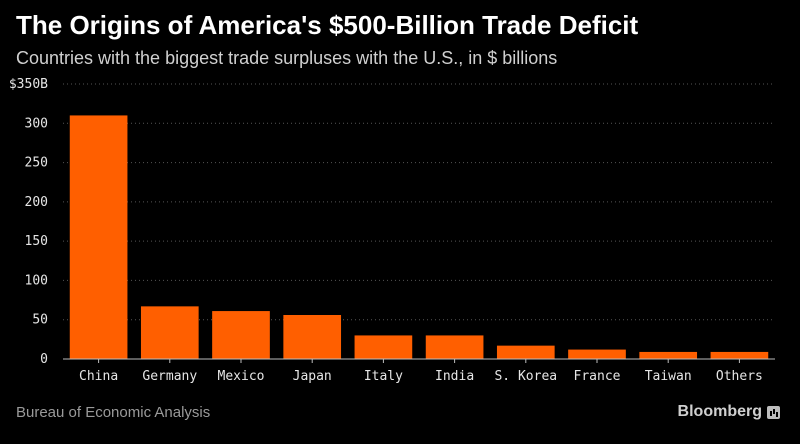 This screenshot has height=444, width=800. What do you see at coordinates (525, 376) in the screenshot?
I see `x-tick-label: S. Korea` at bounding box center [525, 376].